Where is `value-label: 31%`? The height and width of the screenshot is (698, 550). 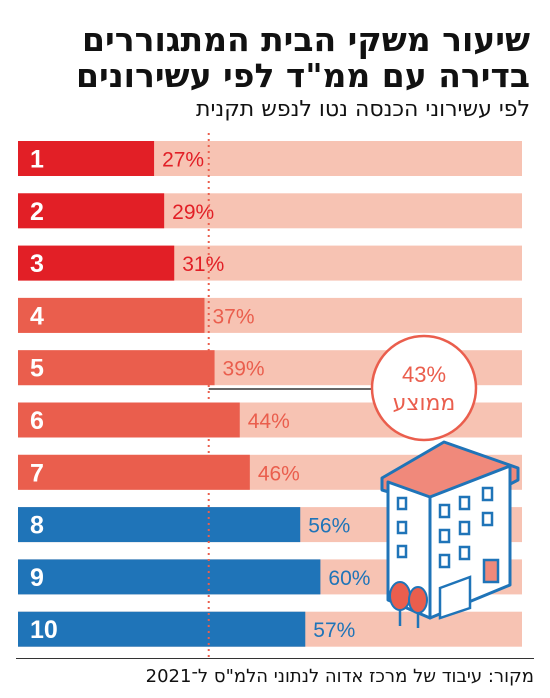 value-label: 31% is located at coordinates (203, 264).